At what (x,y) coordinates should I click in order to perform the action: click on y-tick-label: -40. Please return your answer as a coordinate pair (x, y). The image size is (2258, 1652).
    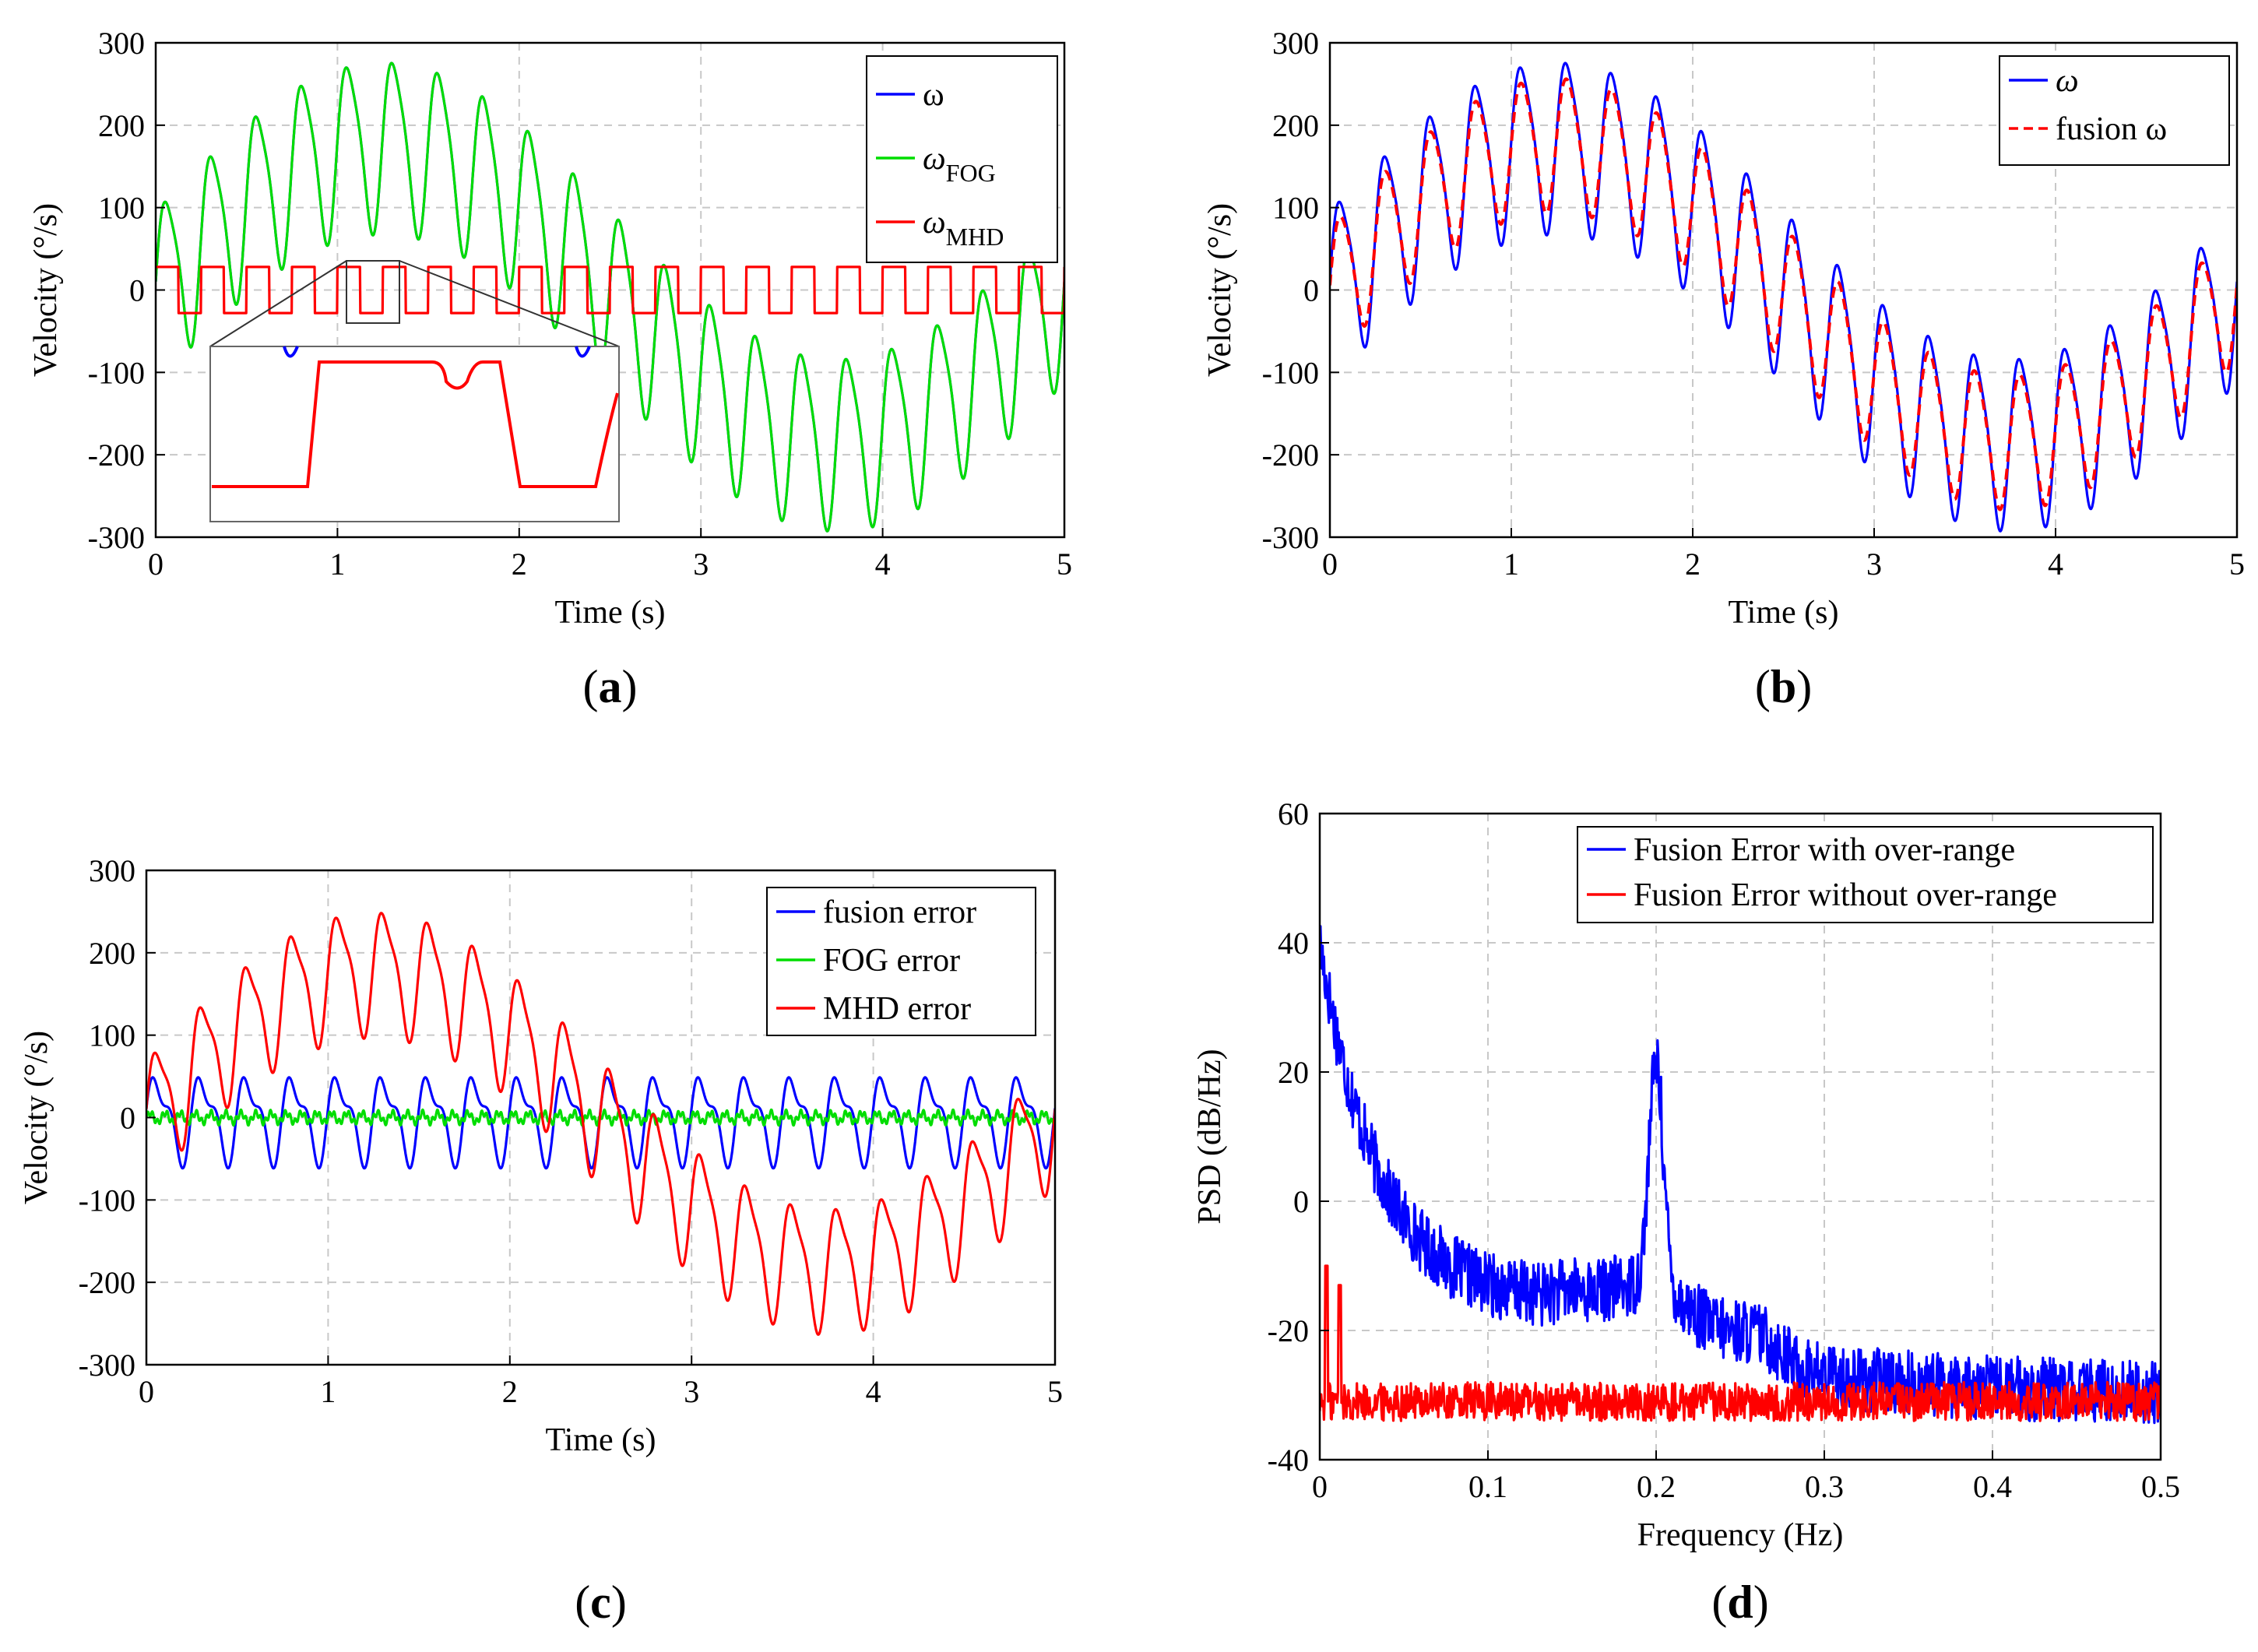
    Looking at the image, I should click on (1288, 1460).